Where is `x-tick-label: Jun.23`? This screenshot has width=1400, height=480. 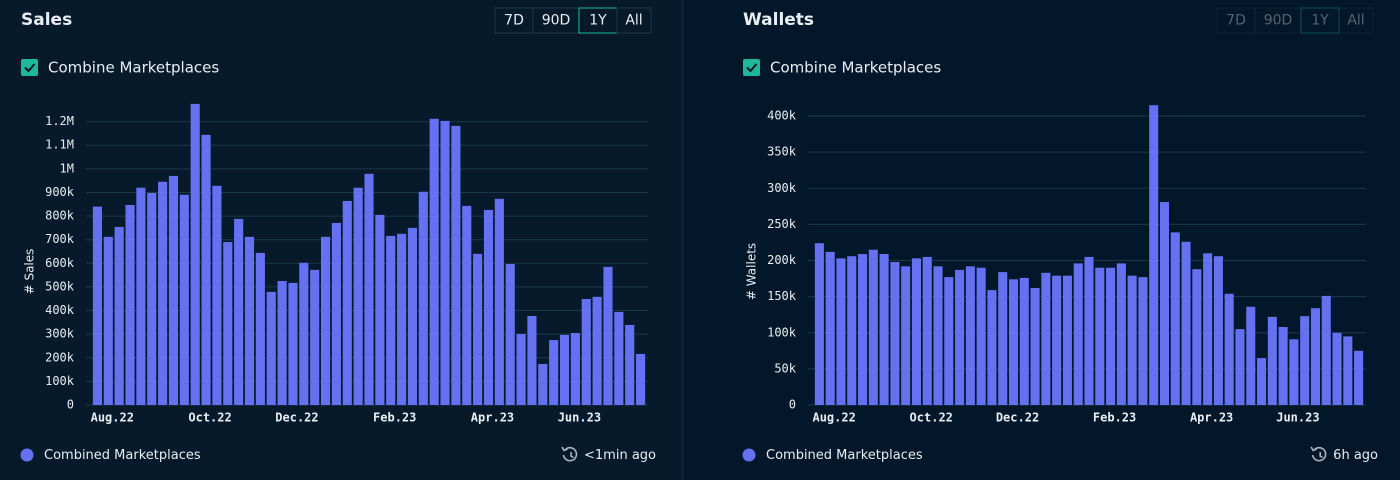 x-tick-label: Jun.23 is located at coordinates (579, 418).